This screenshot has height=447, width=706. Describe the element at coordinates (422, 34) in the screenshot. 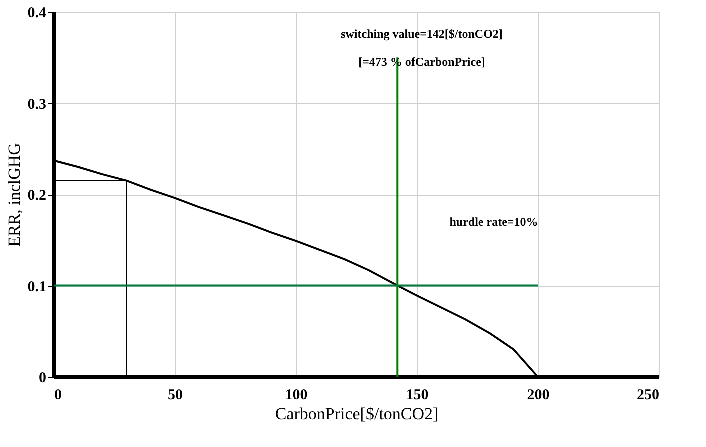

I see `annotation: switching value=142[$/tonCO2]` at that location.